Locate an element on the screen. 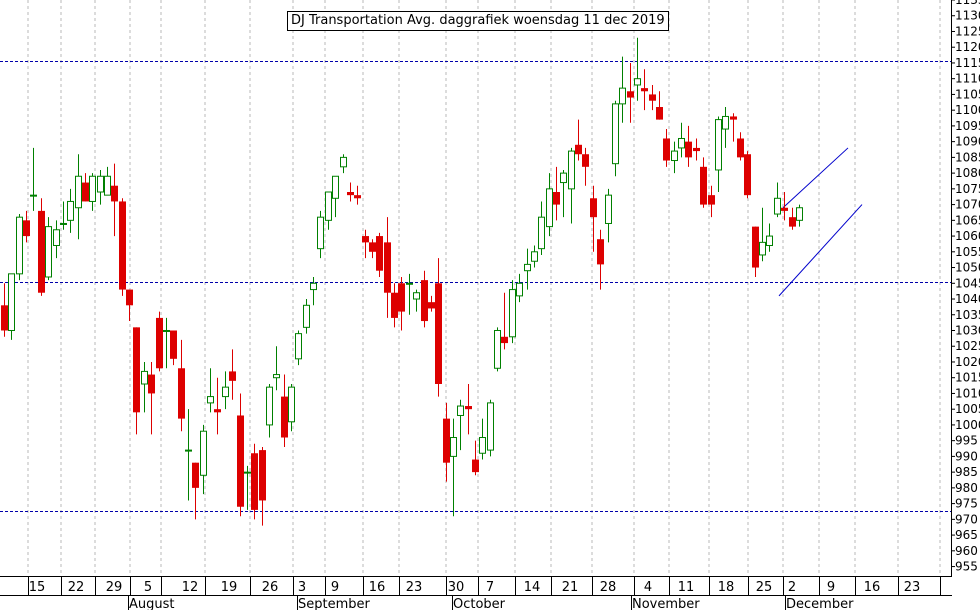 The image size is (980, 610). x-day-label: 21 is located at coordinates (570, 587).